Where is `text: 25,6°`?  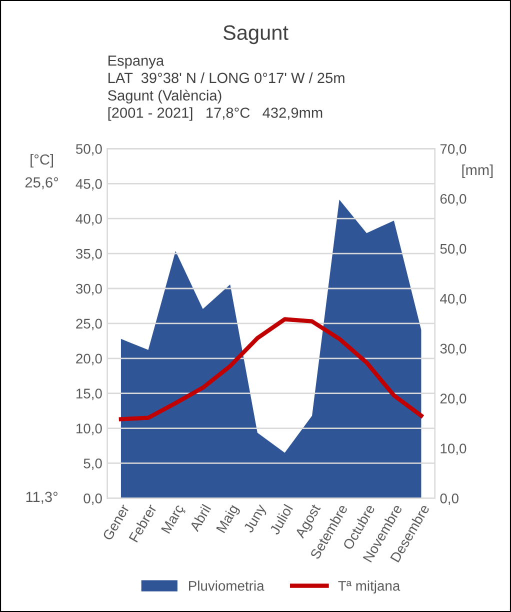 text: 25,6° is located at coordinates (41, 183).